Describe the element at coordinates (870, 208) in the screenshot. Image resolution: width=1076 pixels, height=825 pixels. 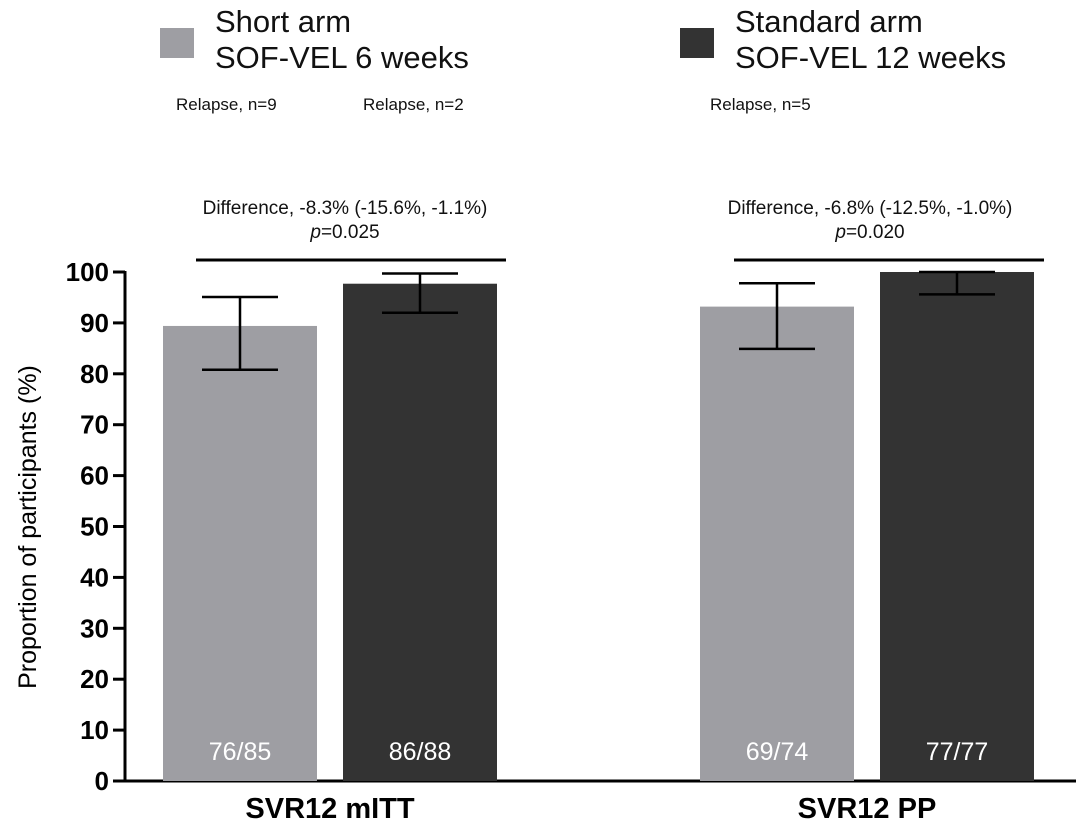
I see `difference-pp: Difference, -6.8% (-12.5%, -1.0%)` at that location.